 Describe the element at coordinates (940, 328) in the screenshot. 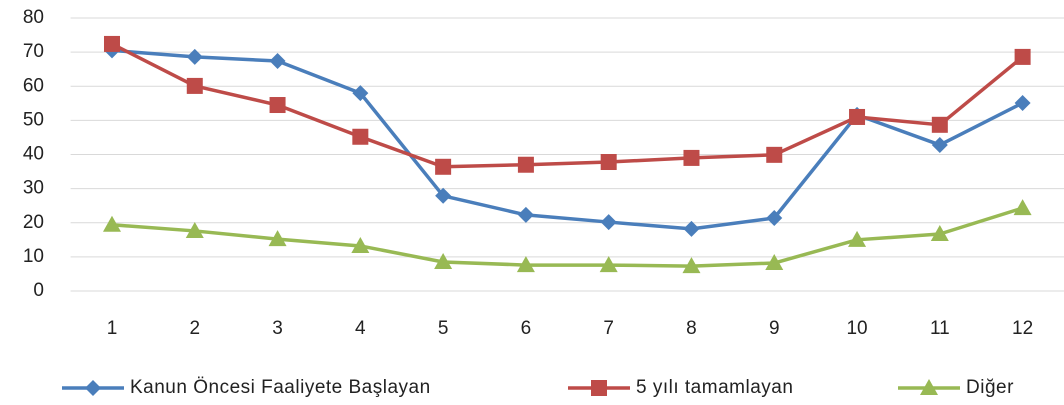

I see `x-tick-label: 11` at that location.